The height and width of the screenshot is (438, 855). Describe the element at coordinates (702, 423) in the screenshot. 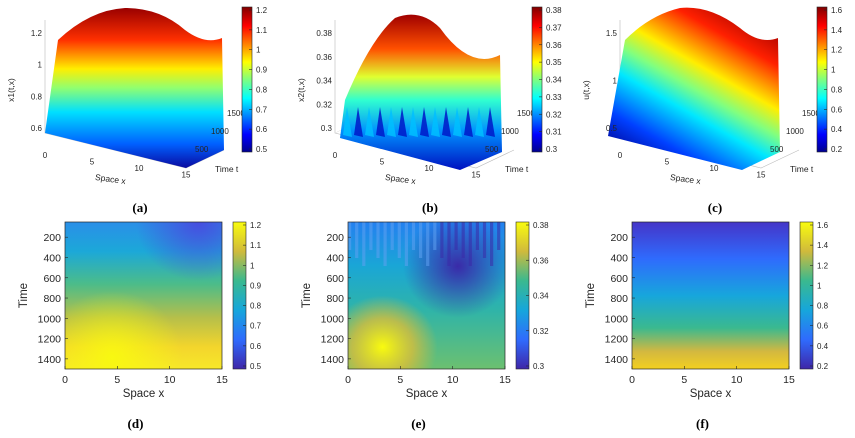

I see `panel-caption: (f)` at that location.